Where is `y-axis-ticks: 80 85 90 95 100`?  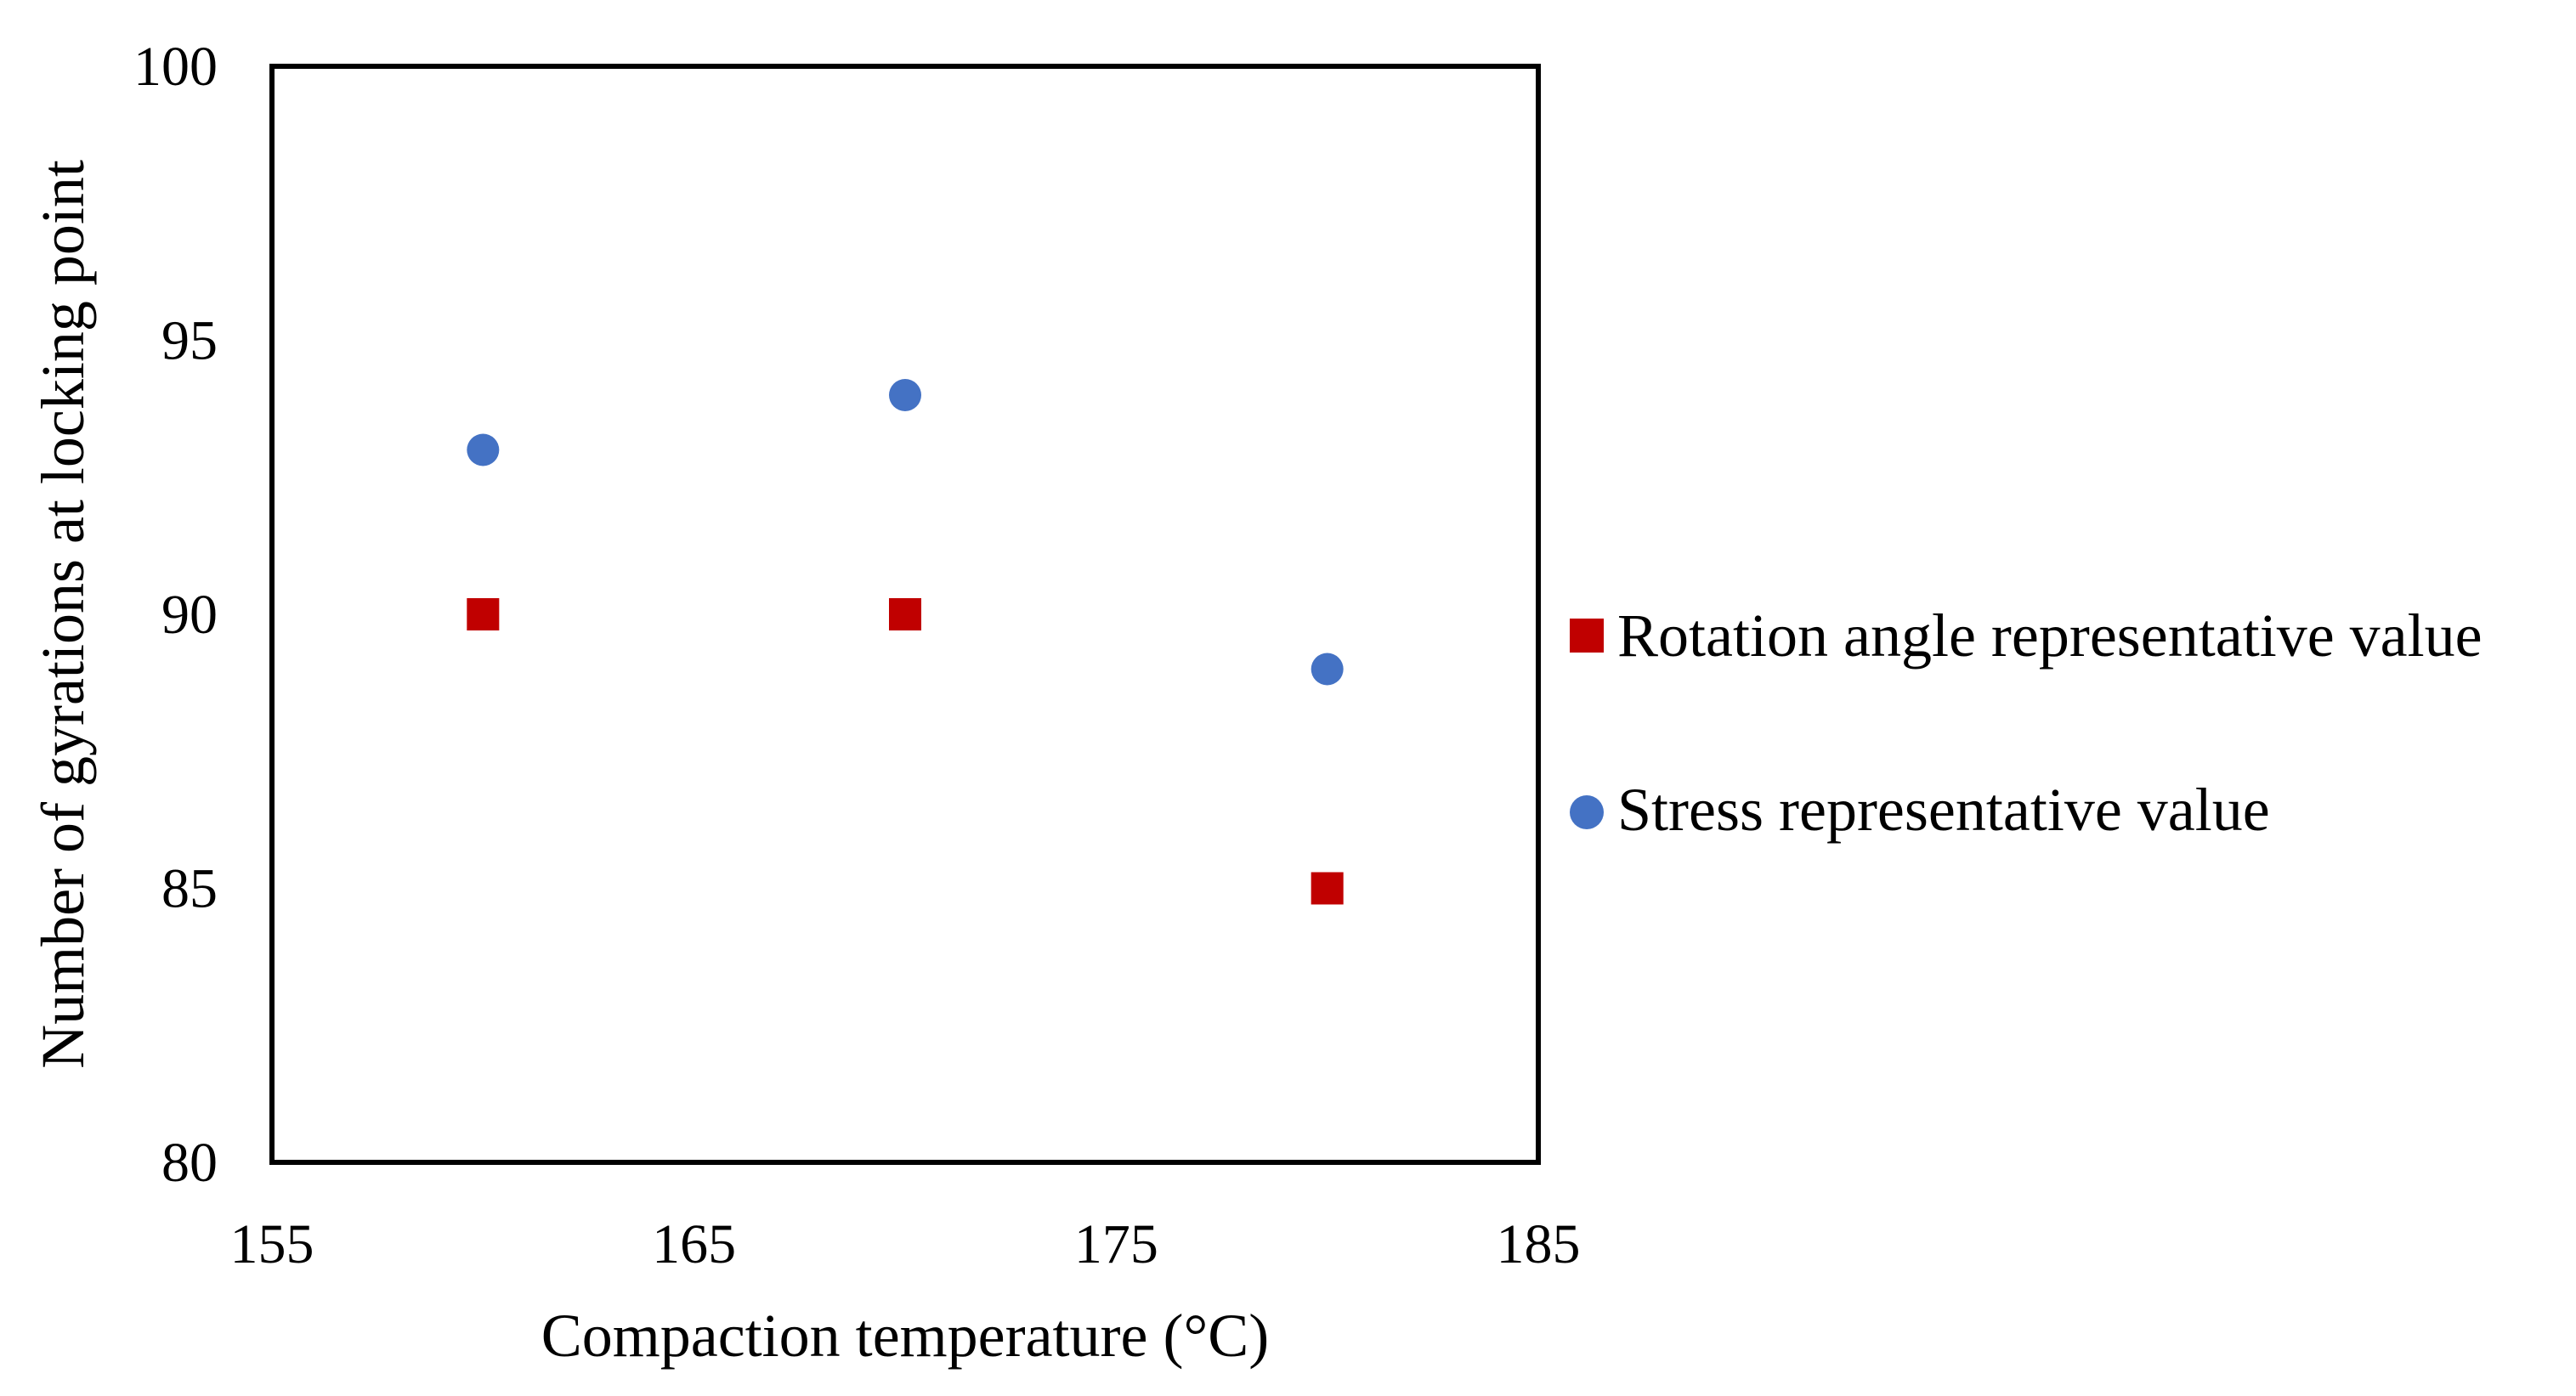 y-axis-ticks: 80 85 90 95 100 is located at coordinates (175, 615).